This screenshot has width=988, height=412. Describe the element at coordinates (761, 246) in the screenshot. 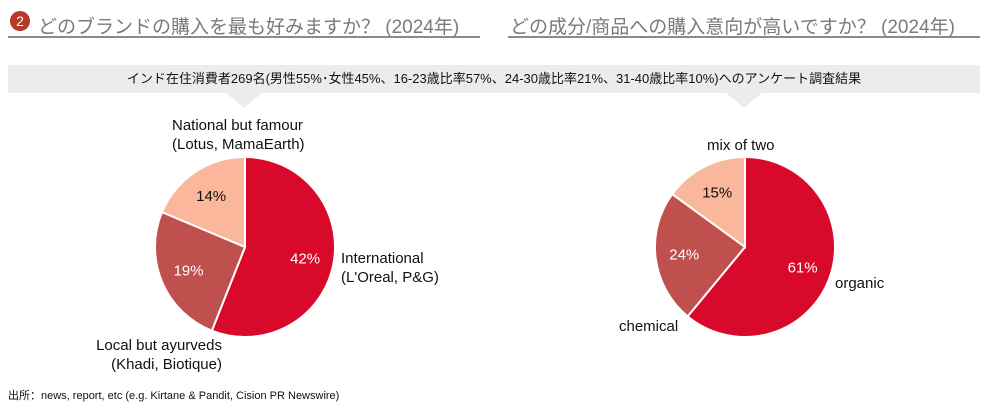

I see `slice-organic` at that location.